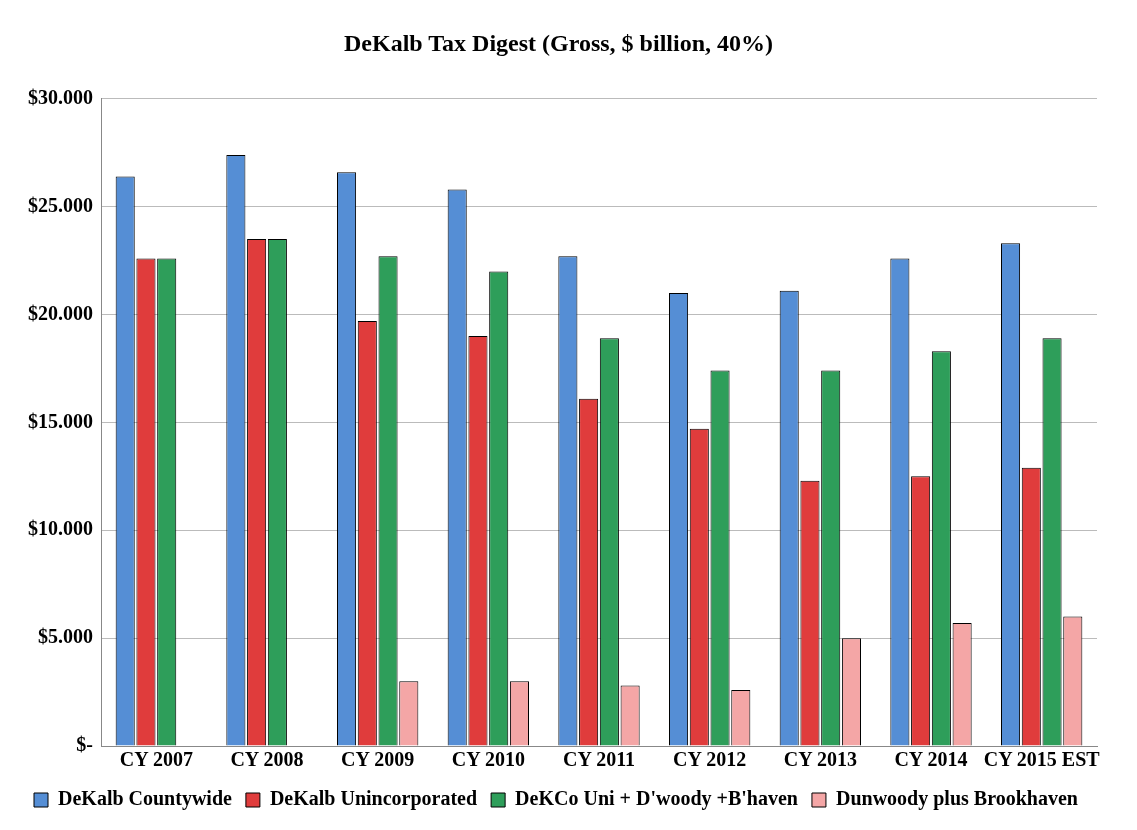  What do you see at coordinates (931, 759) in the screenshot?
I see `x-tick-label: CY 2014` at bounding box center [931, 759].